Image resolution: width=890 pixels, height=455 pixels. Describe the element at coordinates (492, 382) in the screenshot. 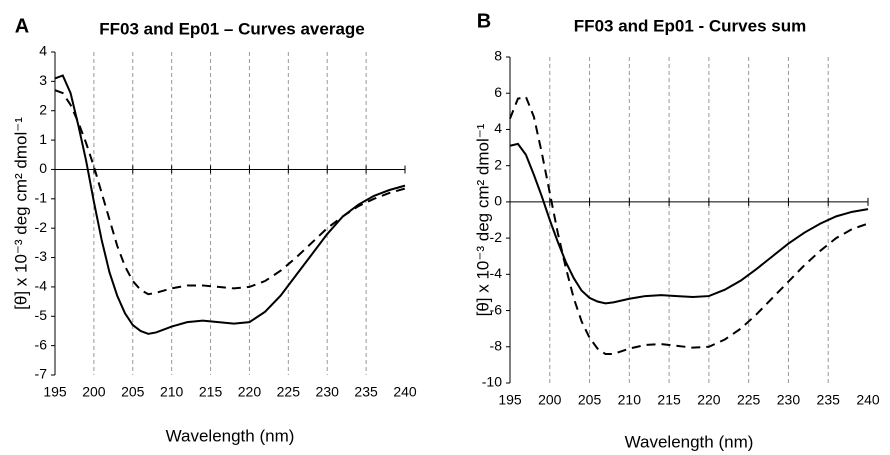

I see `y-tick-label: -10` at that location.